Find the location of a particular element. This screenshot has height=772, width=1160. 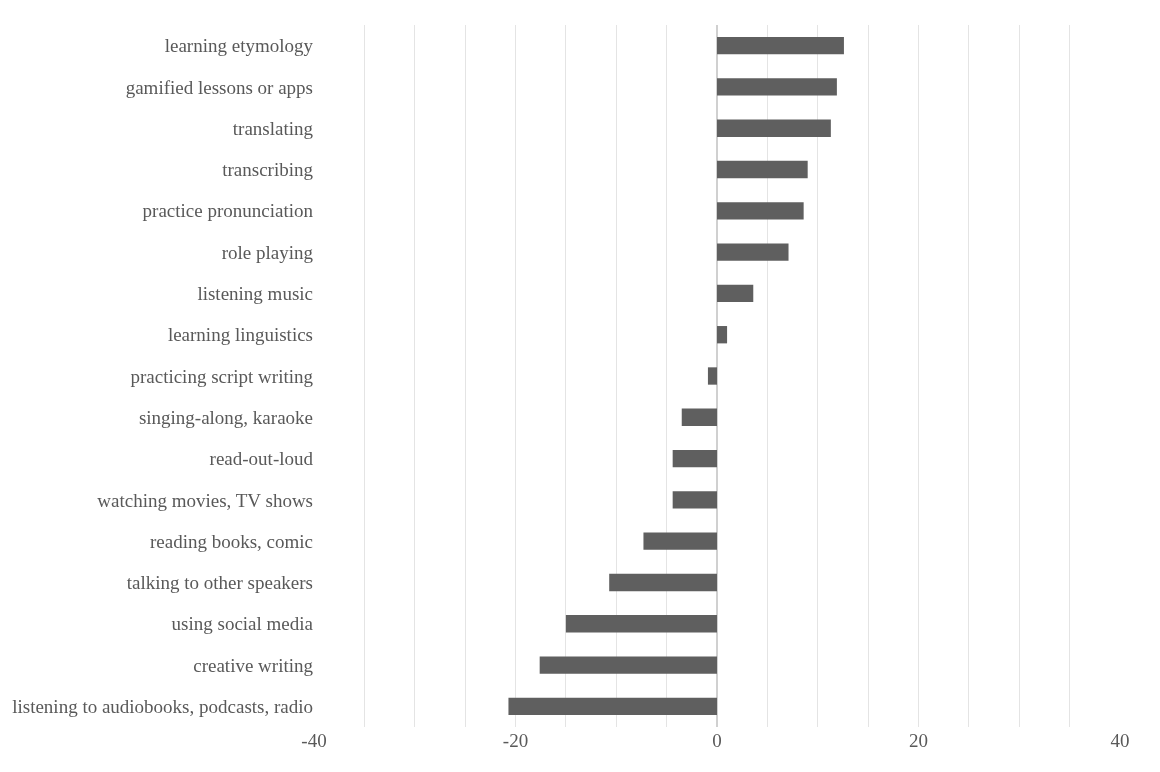

y-tick-label: role playing is located at coordinates (267, 252).